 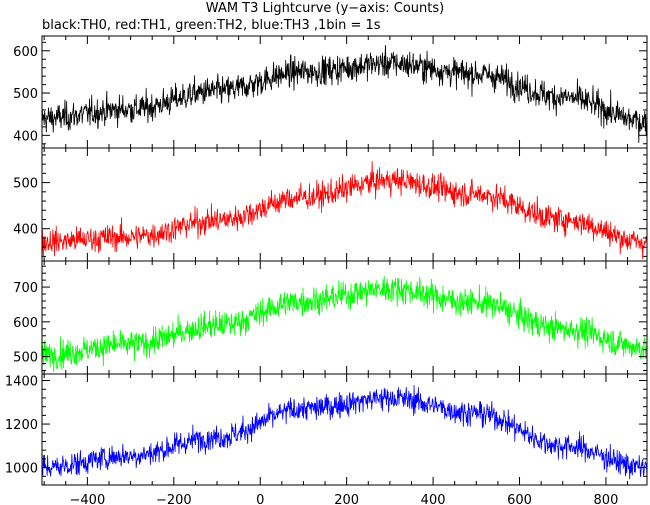 I want to click on y-tick-label: 700, so click(x=25, y=288).